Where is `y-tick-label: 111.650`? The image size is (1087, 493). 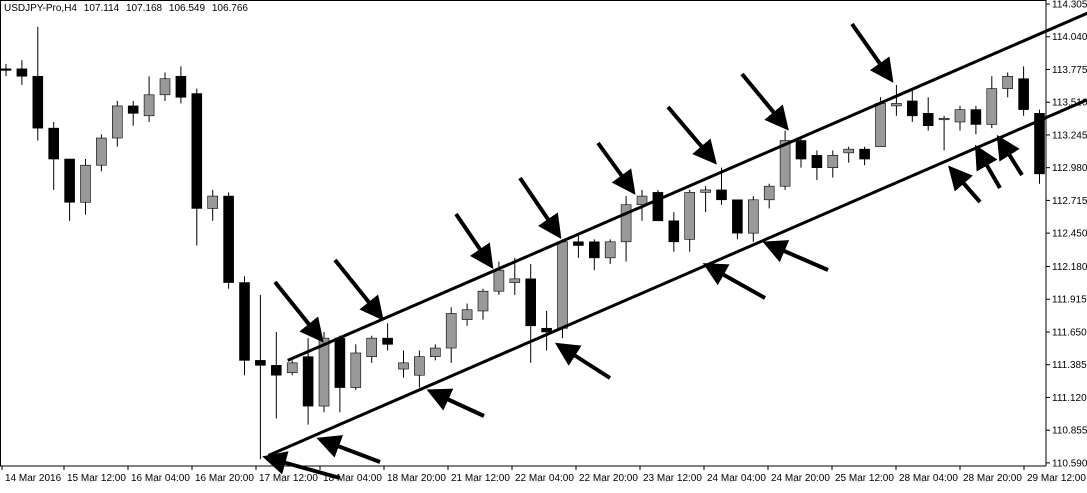 y-tick-label: 111.650 is located at coordinates (1069, 332).